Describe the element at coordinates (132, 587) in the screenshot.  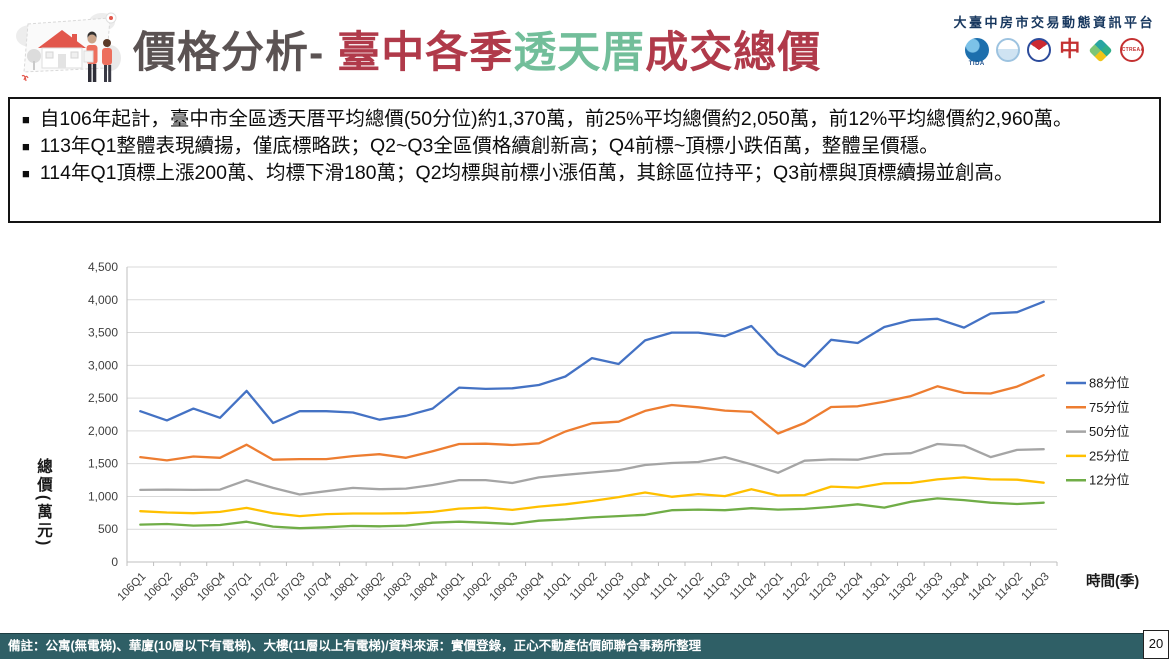
I see `svg-text: 106Q1` at that location.